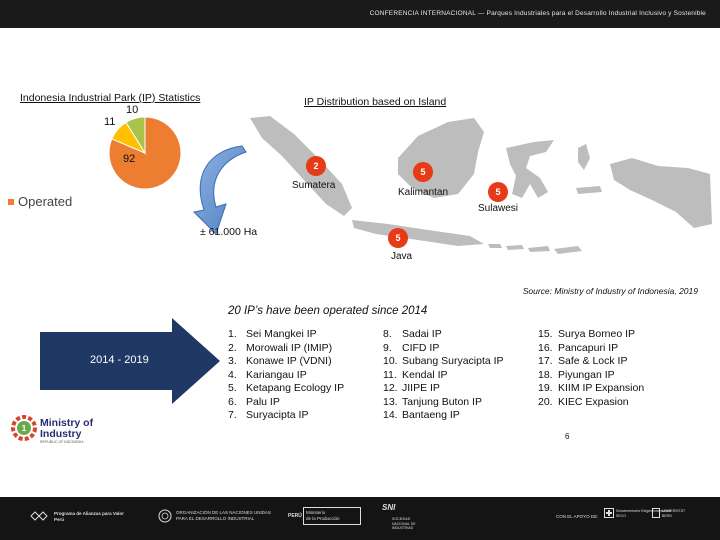 The height and width of the screenshot is (540, 720). Describe the element at coordinates (643, 513) in the screenshot. I see `footer-seco: Schweizerische Eidgenossenschaft SECO` at that location.